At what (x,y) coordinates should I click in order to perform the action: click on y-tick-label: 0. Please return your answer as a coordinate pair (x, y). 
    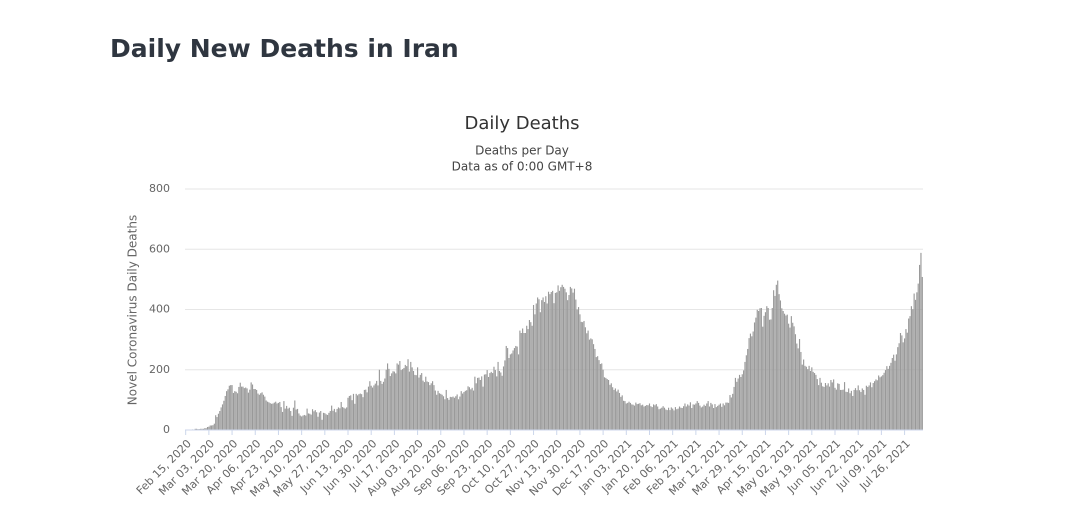
    Looking at the image, I should click on (166, 429).